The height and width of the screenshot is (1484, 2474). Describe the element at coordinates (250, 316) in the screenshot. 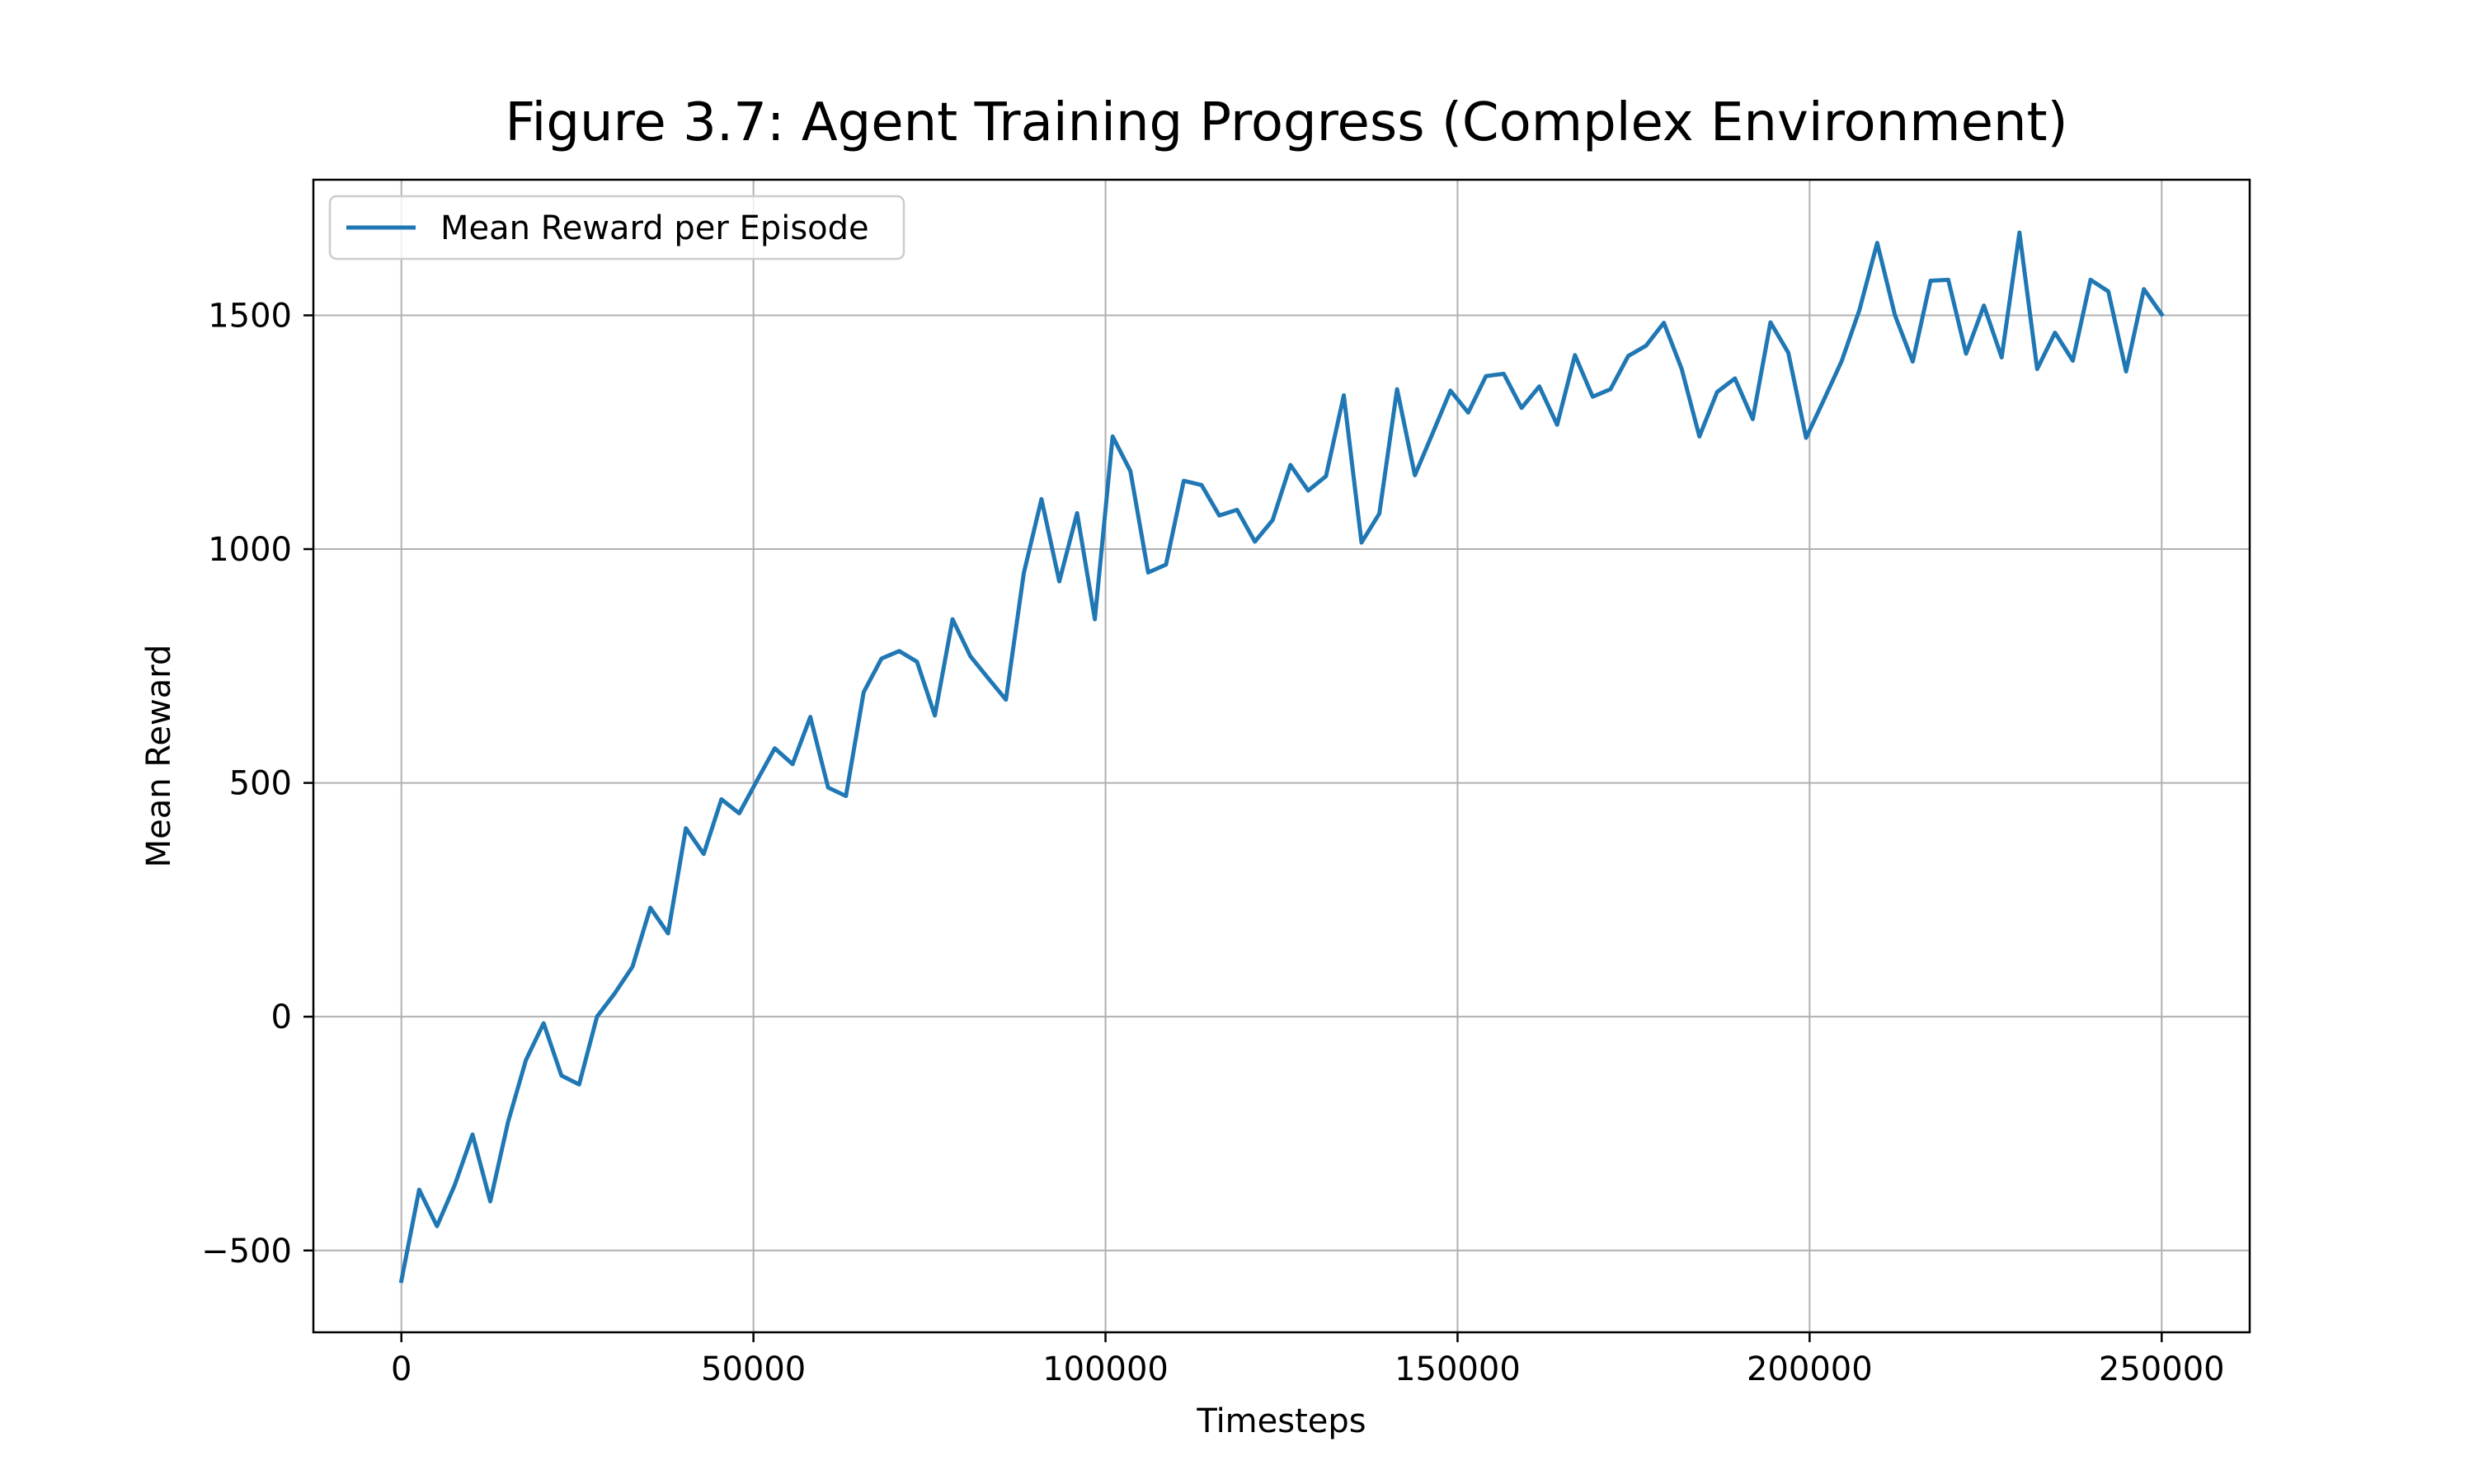

I see `y-tick-label: 1500` at that location.